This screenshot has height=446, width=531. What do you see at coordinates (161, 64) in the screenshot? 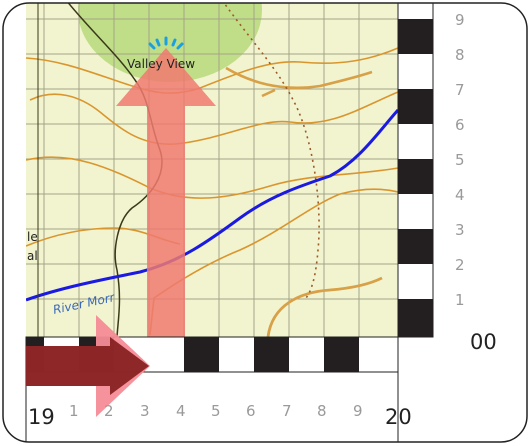
I see `place-label: Valley View` at bounding box center [161, 64].